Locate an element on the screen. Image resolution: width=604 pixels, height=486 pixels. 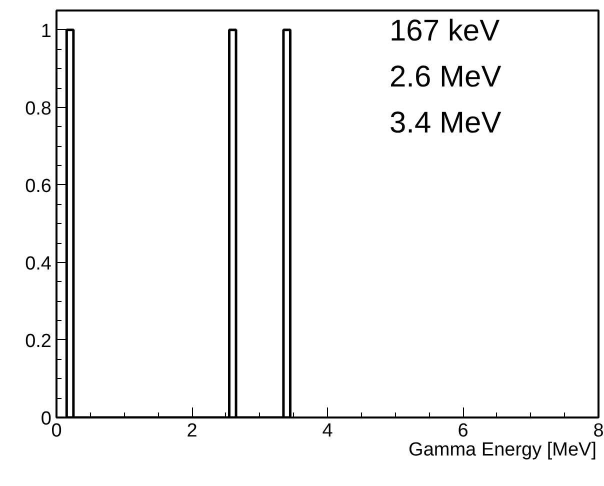
annotation: 3.4 MeV is located at coordinates (446, 123).